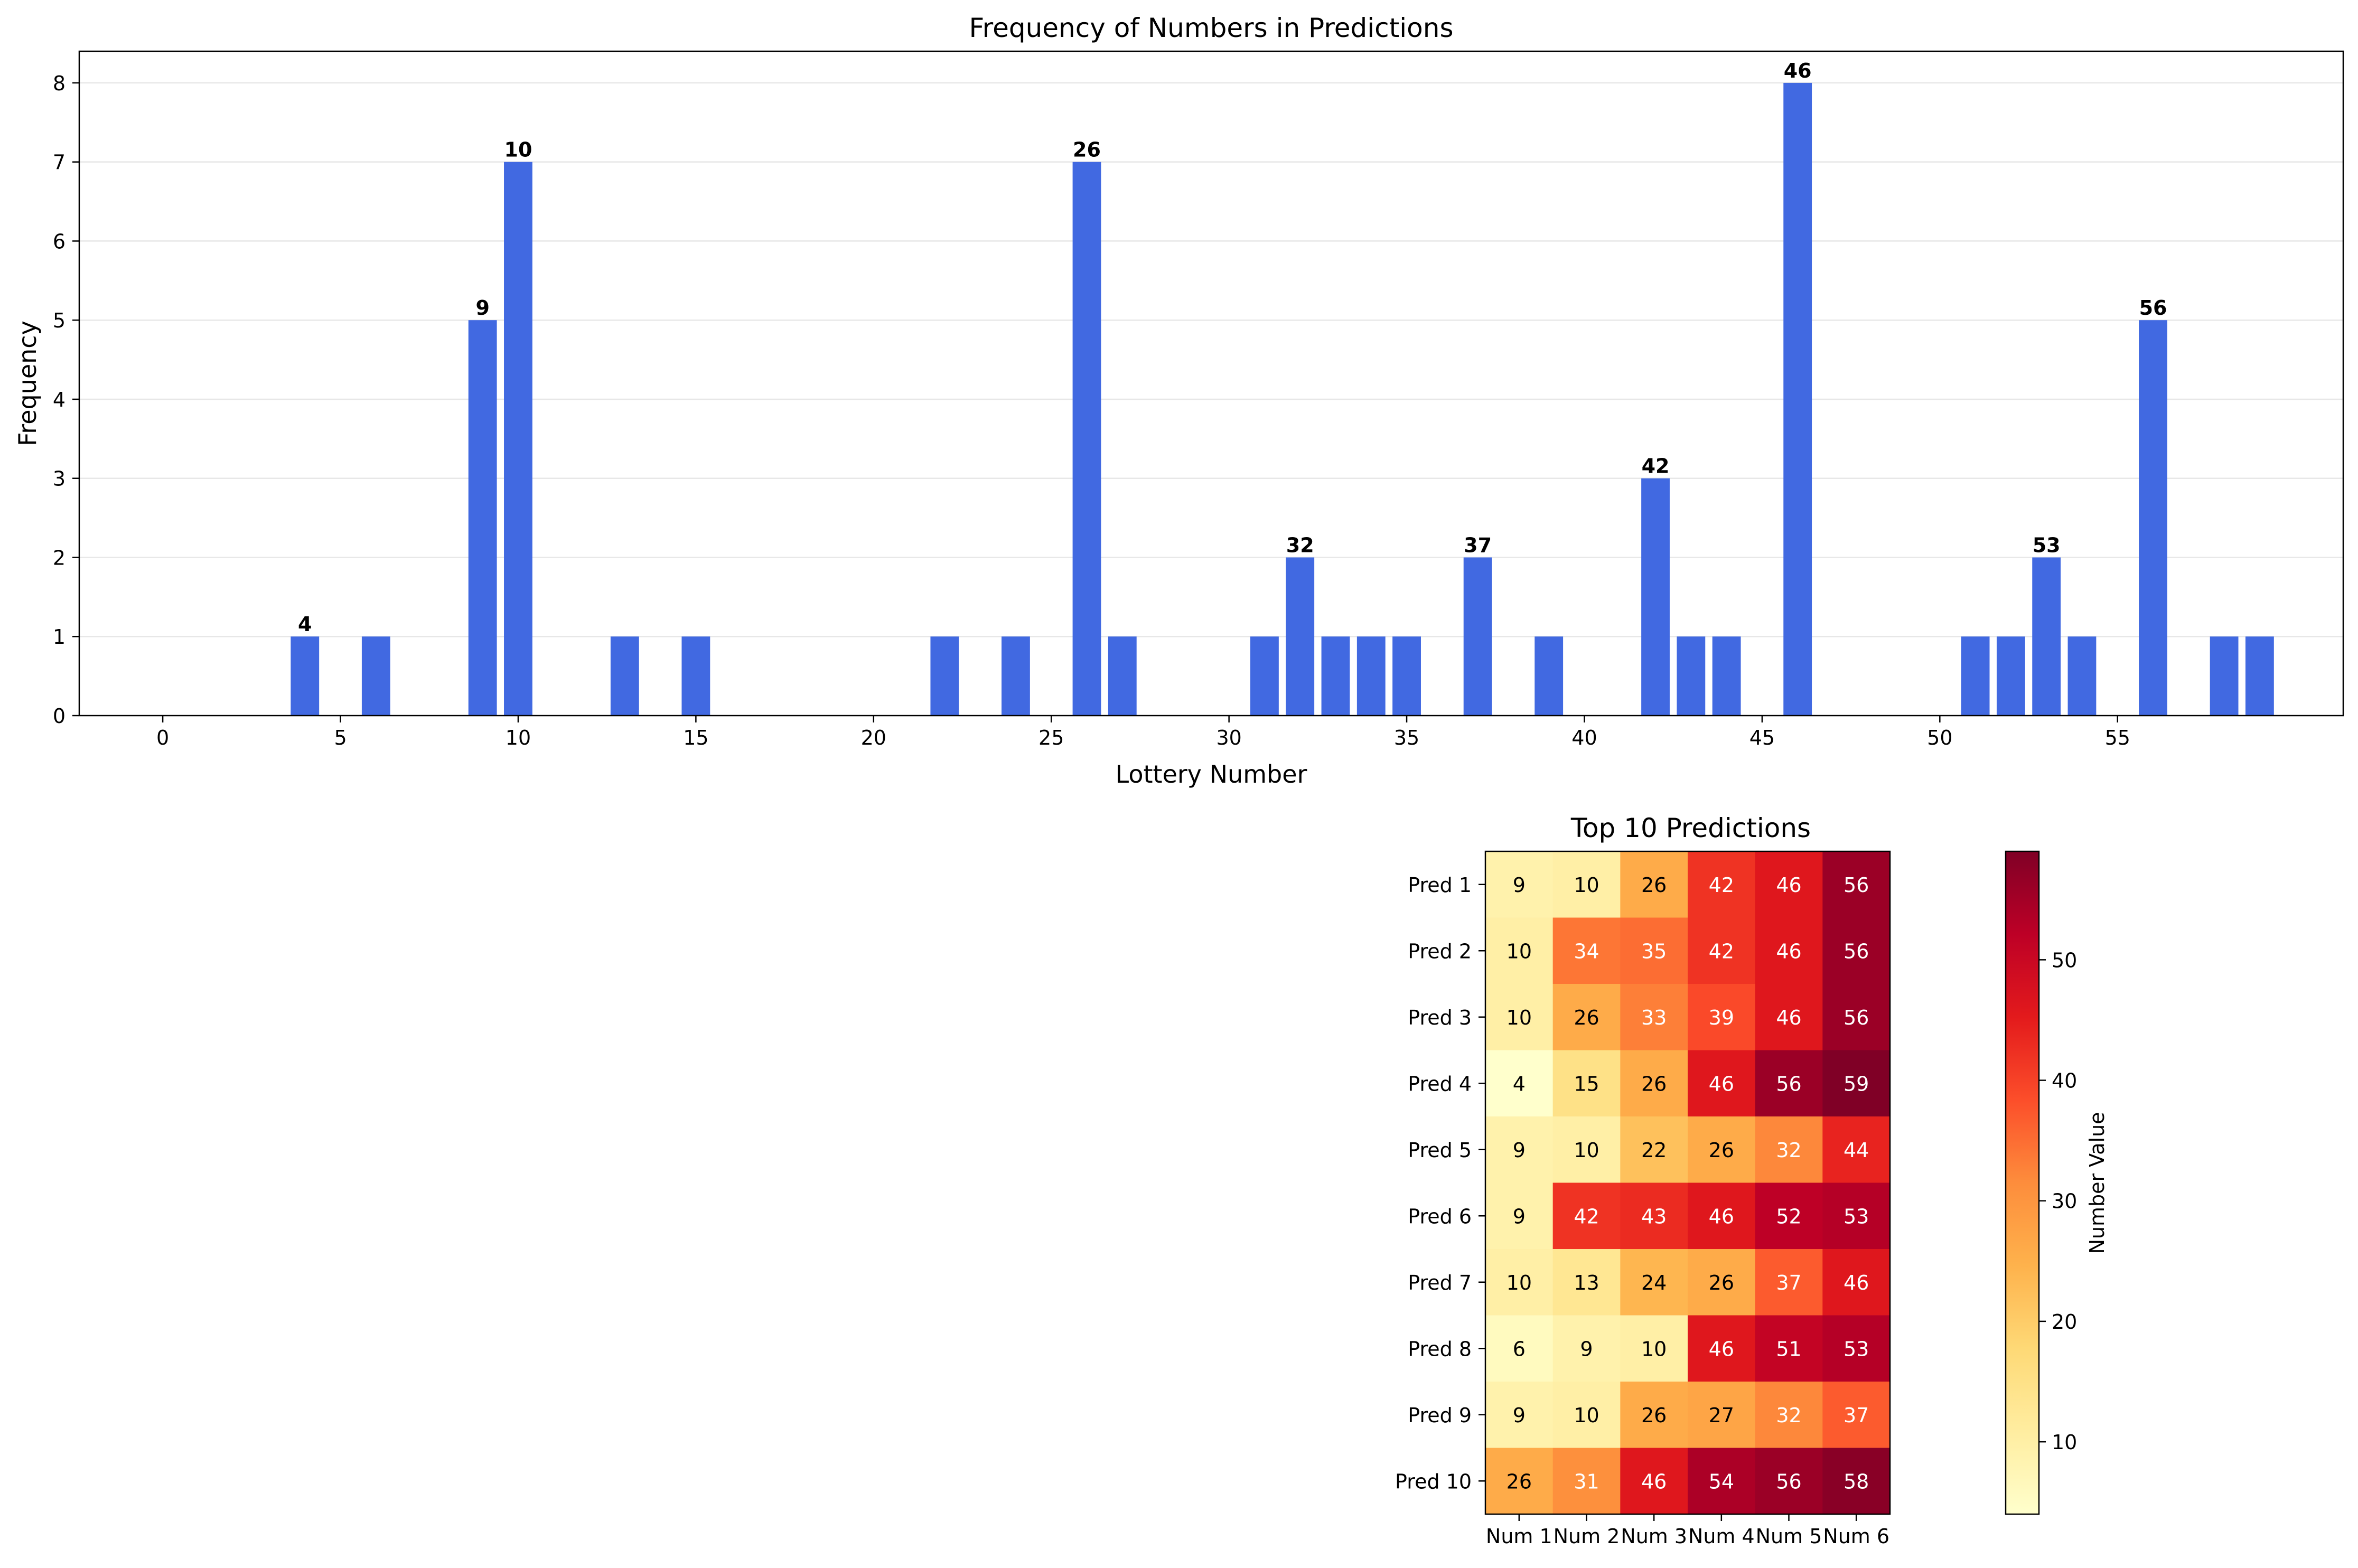  I want to click on heatmap-title: Top 10 Predictions, so click(1690, 828).